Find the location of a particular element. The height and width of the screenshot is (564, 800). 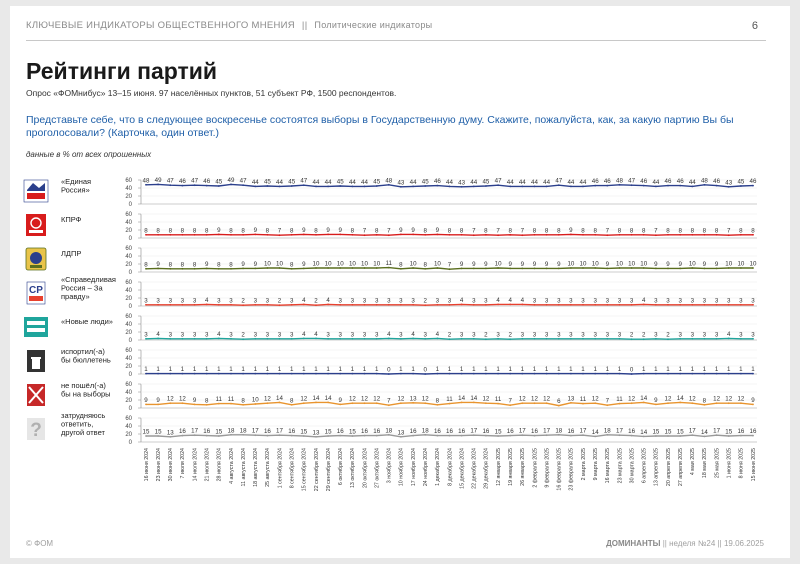

data-label-6-35: 13 is located at coordinates (570, 398).